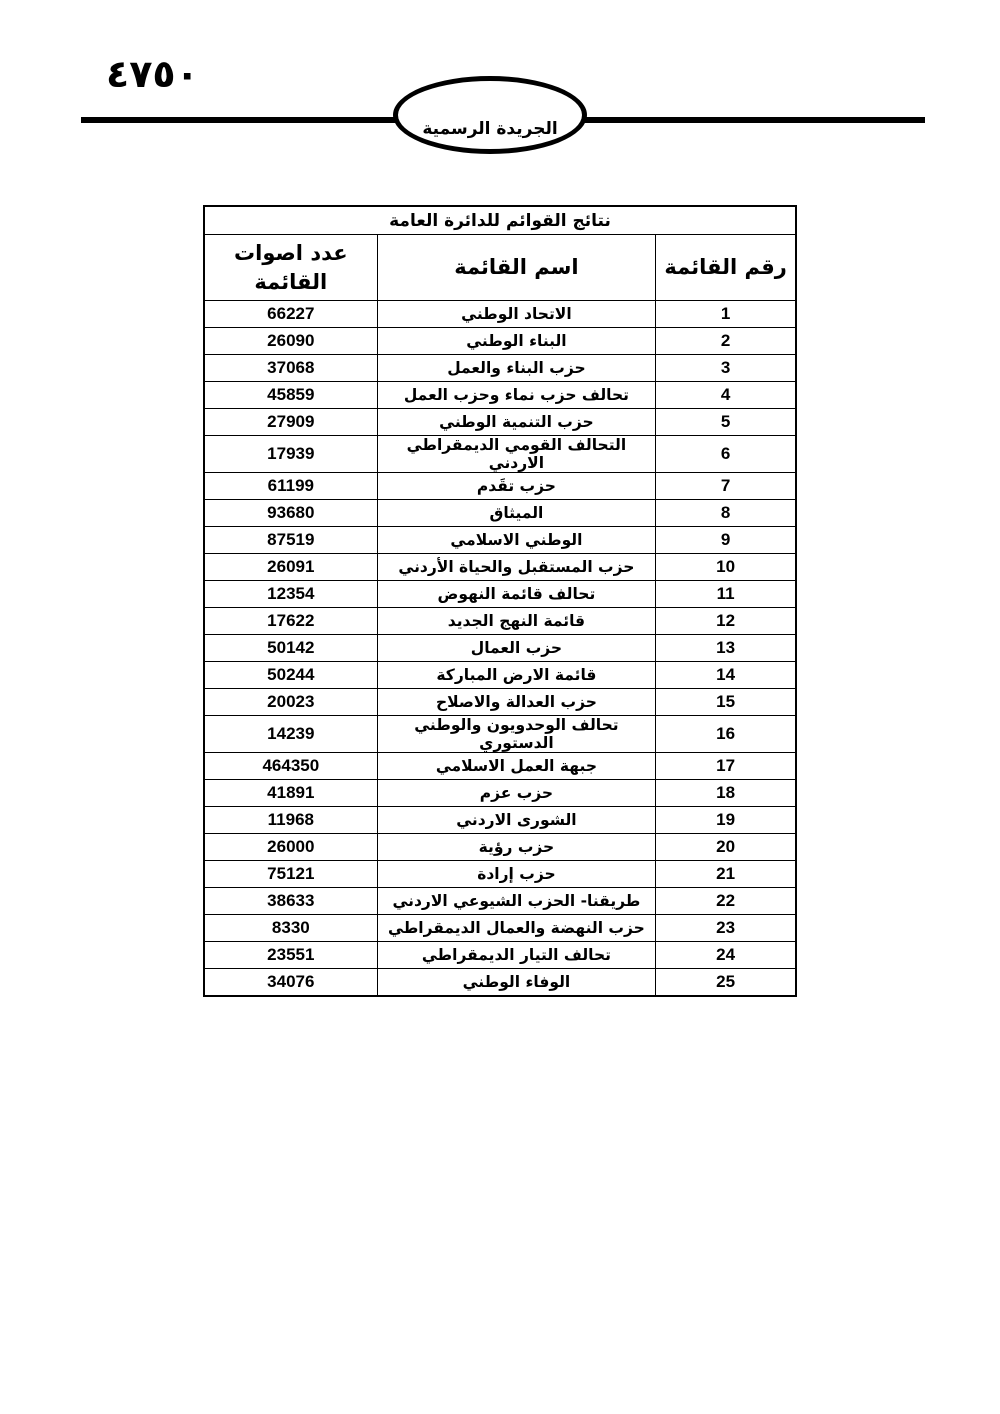  What do you see at coordinates (290, 847) in the screenshot?
I see `list-votes-cell: 26000` at bounding box center [290, 847].